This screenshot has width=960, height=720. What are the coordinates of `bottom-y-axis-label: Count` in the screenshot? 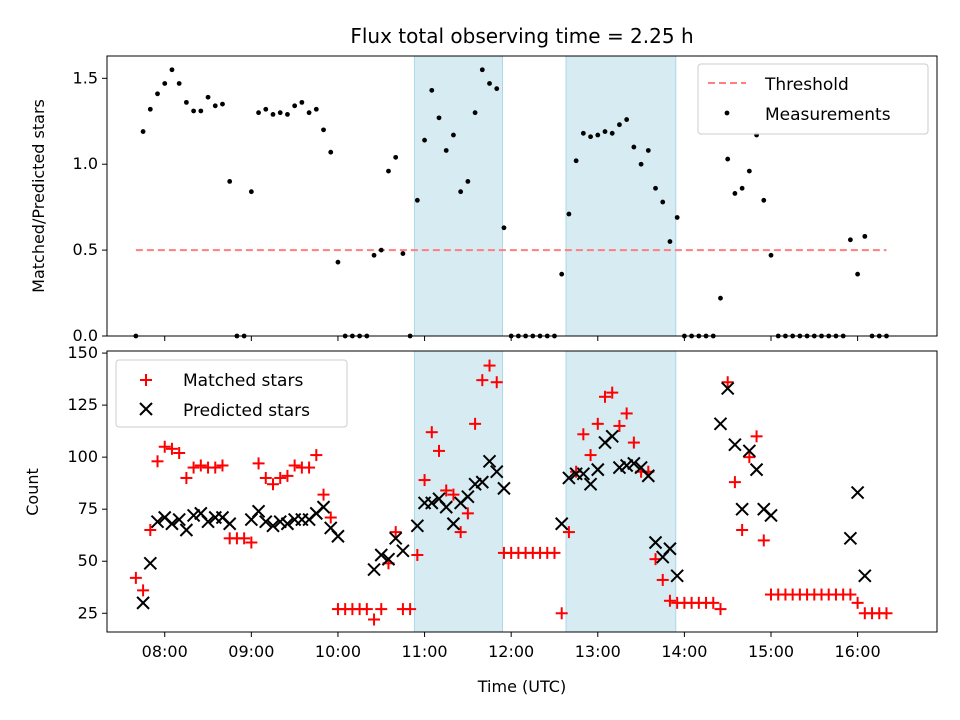 It's located at (32, 492).